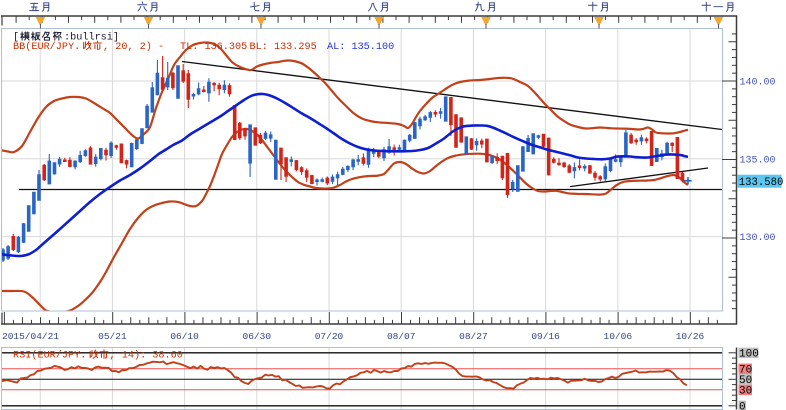 The width and height of the screenshot is (786, 410). What do you see at coordinates (758, 83) in the screenshot?
I see `svg-text: 140.00` at bounding box center [758, 83].